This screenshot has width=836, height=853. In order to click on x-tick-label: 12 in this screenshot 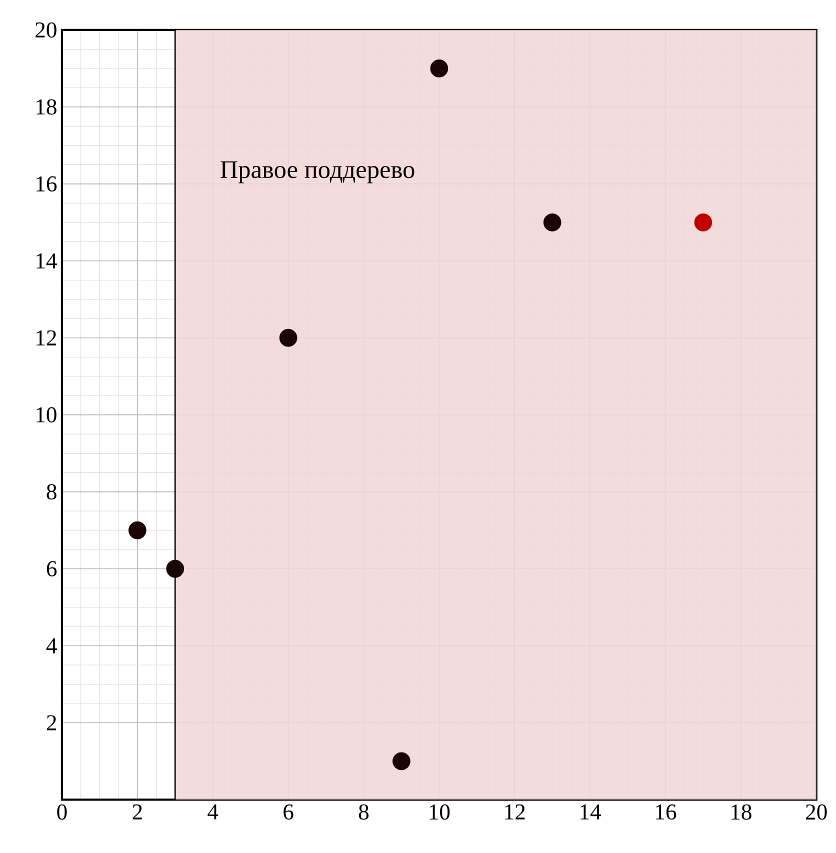, I will do `click(515, 812)`.